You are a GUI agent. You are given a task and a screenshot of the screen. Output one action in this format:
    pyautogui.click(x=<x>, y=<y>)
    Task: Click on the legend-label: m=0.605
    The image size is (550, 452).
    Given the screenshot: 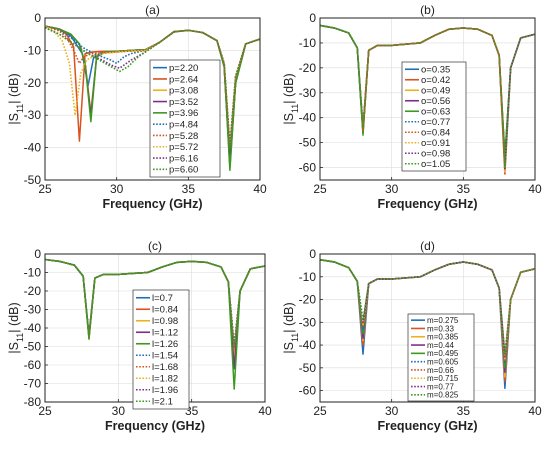 What is the action you would take?
    pyautogui.click(x=443, y=361)
    